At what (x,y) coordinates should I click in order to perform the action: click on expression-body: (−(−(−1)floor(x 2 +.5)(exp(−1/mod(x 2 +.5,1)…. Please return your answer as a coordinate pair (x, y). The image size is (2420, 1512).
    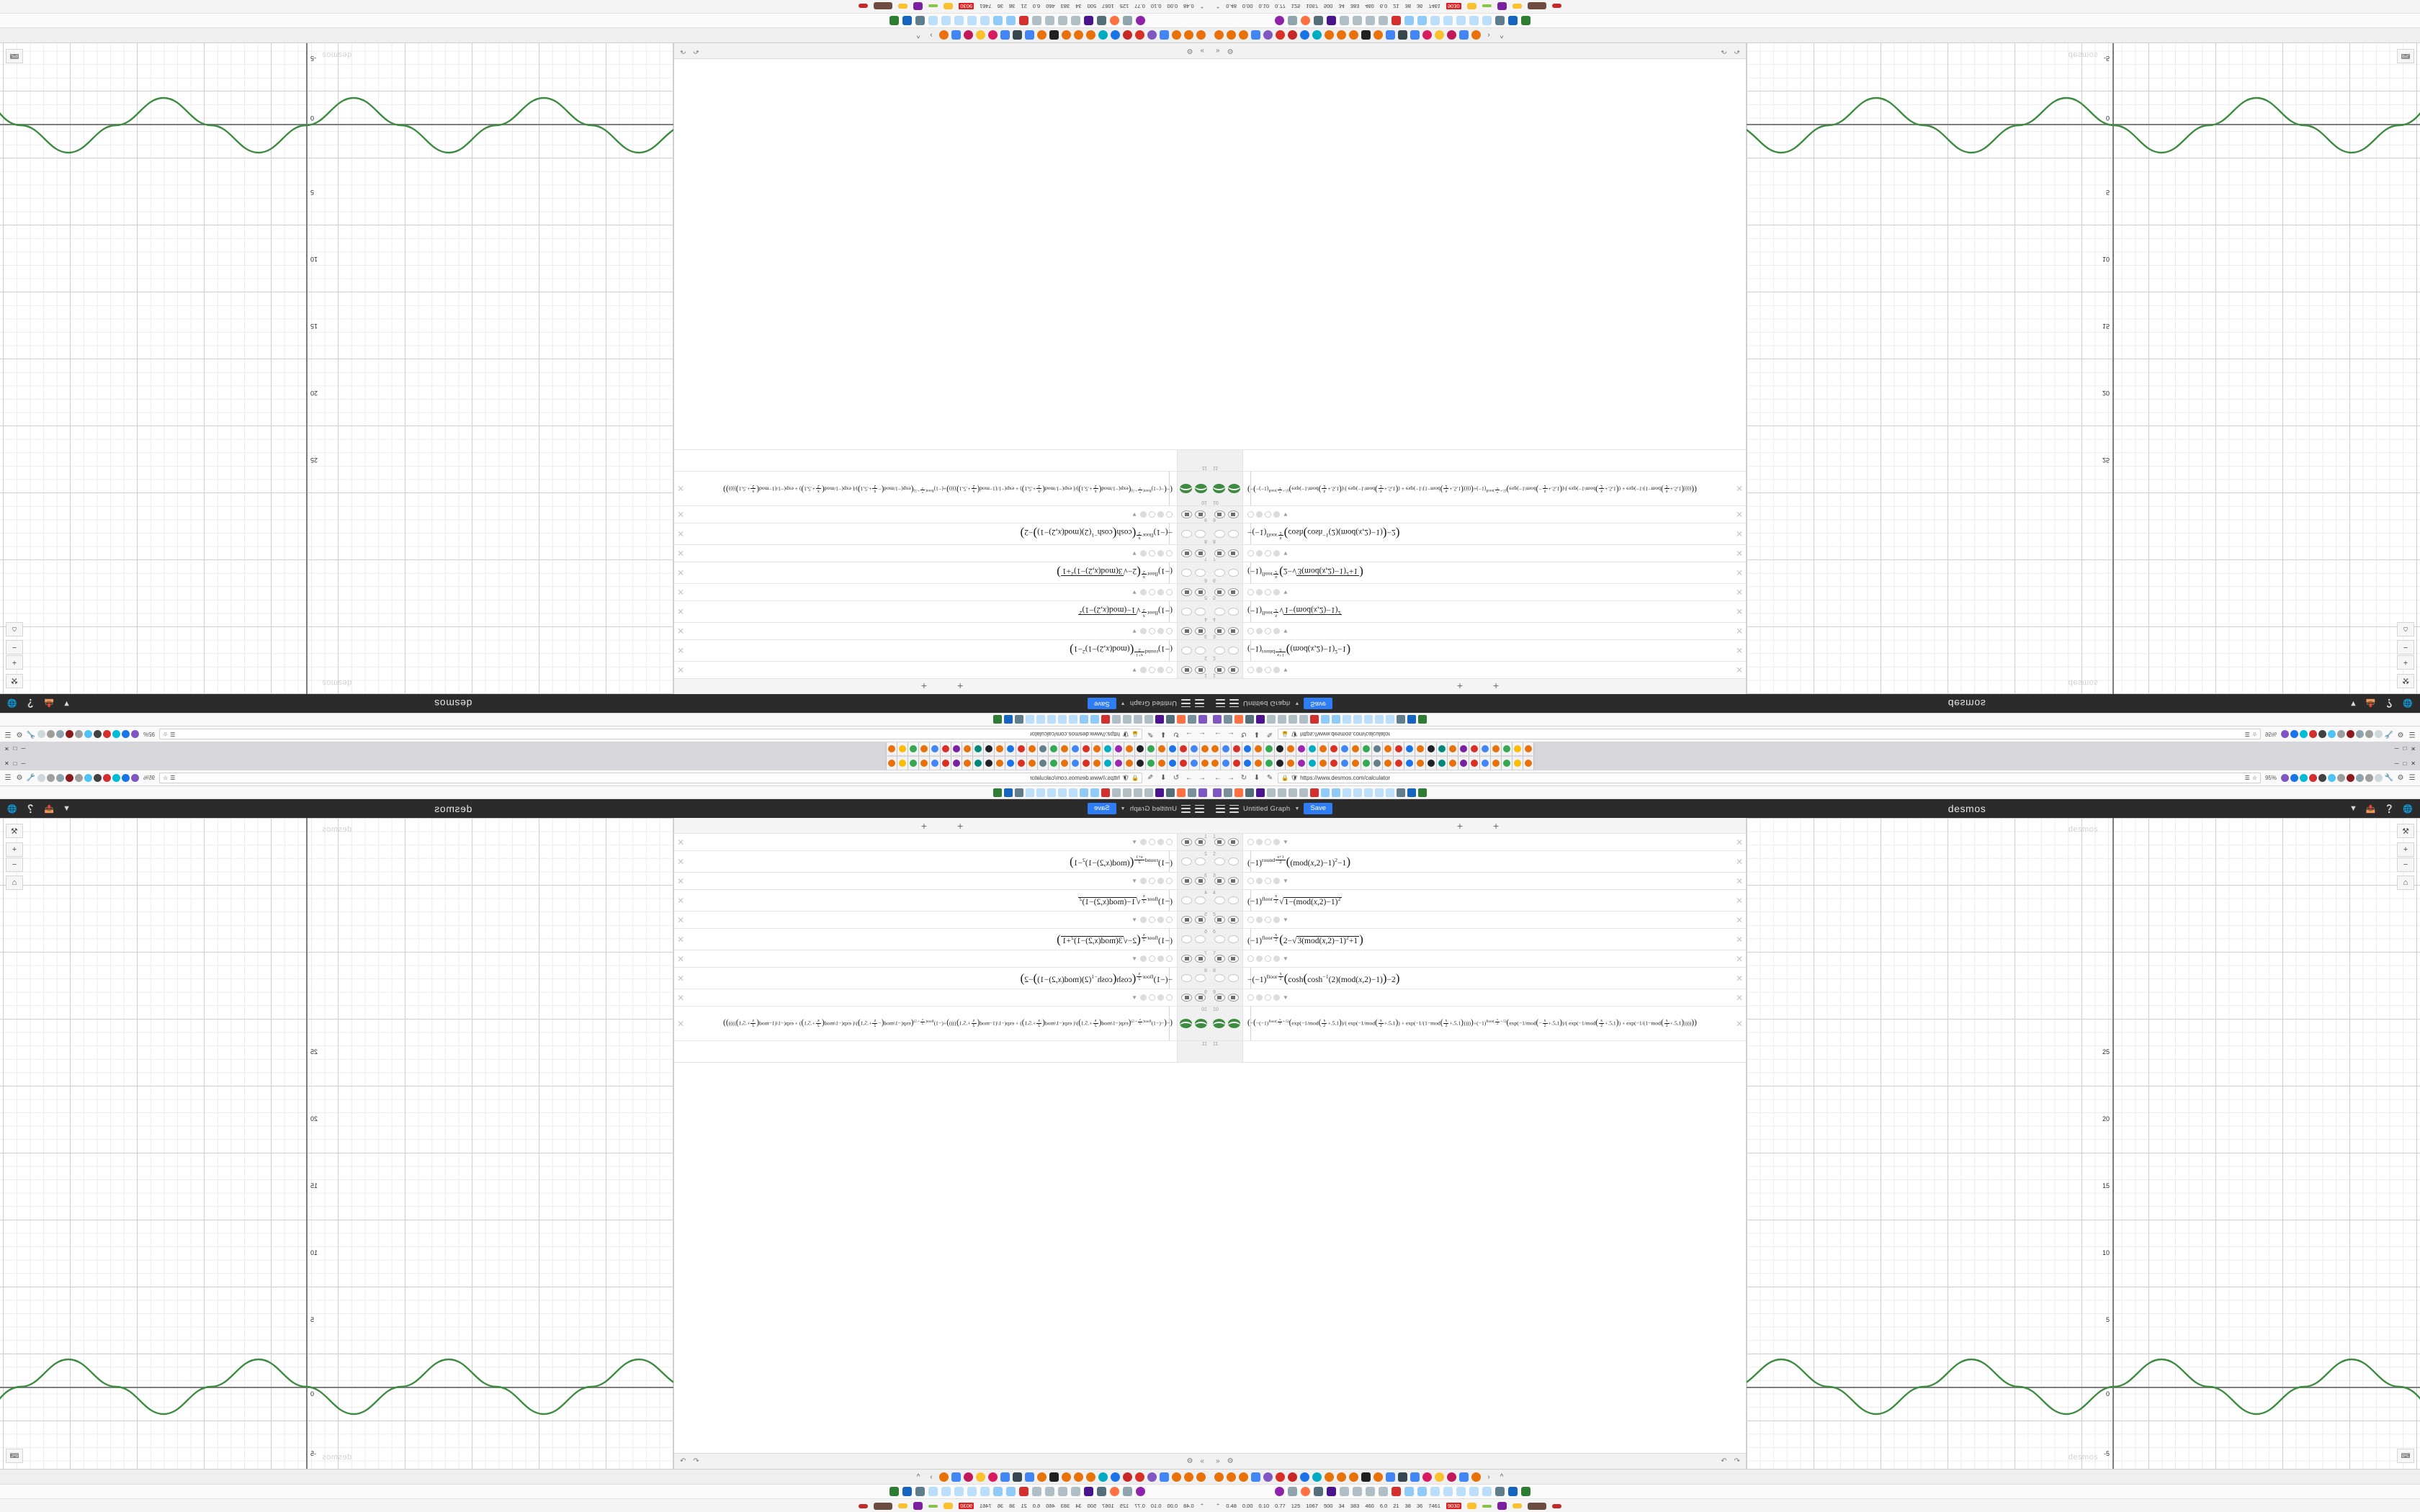
    Looking at the image, I should click on (1494, 1023).